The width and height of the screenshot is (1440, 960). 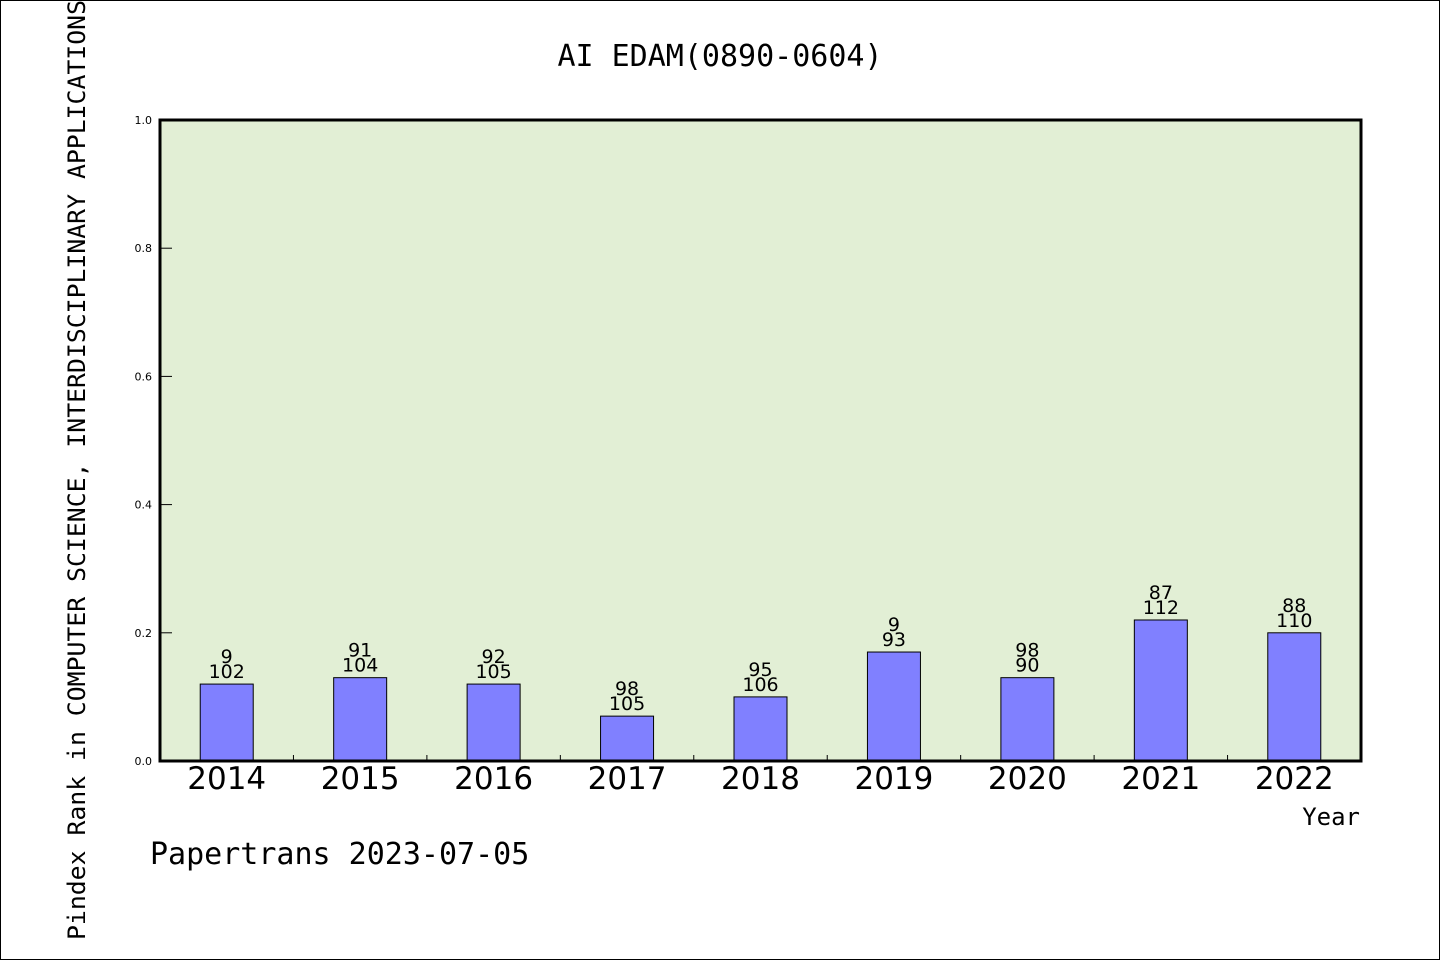 I want to click on y-tick-label-0.4: 0.4, so click(x=144, y=505).